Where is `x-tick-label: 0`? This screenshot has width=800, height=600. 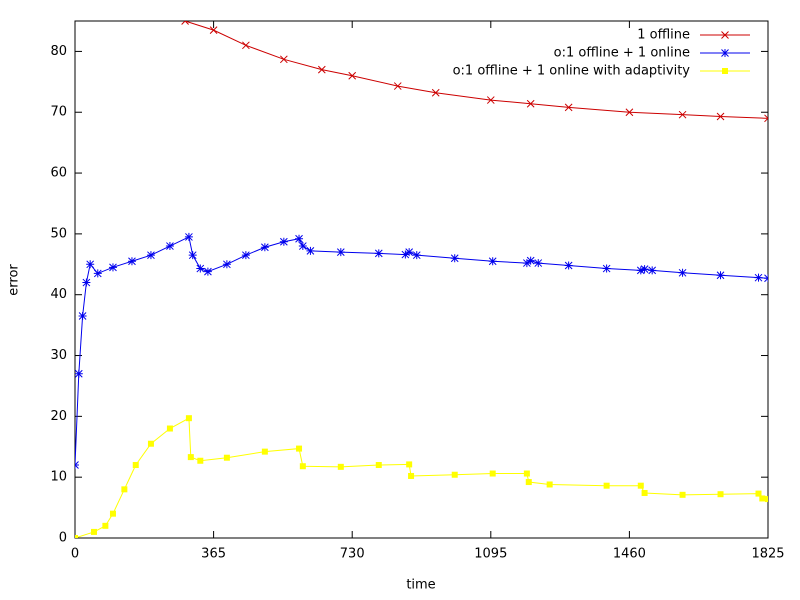 x-tick-label: 0 is located at coordinates (75, 554).